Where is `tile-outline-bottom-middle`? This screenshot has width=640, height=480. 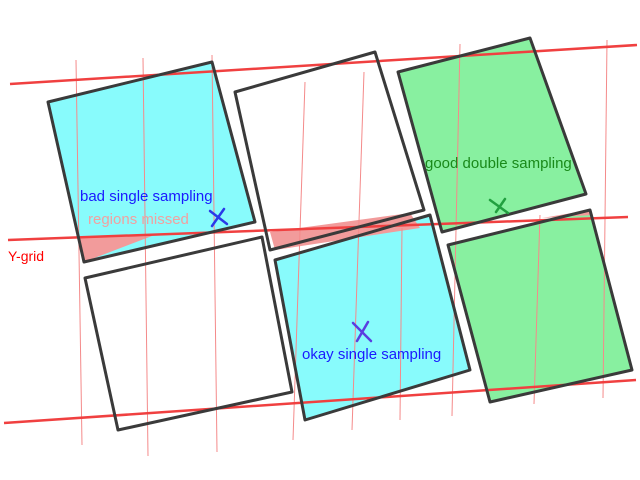
tile-outline-bottom-middle is located at coordinates (372, 317).